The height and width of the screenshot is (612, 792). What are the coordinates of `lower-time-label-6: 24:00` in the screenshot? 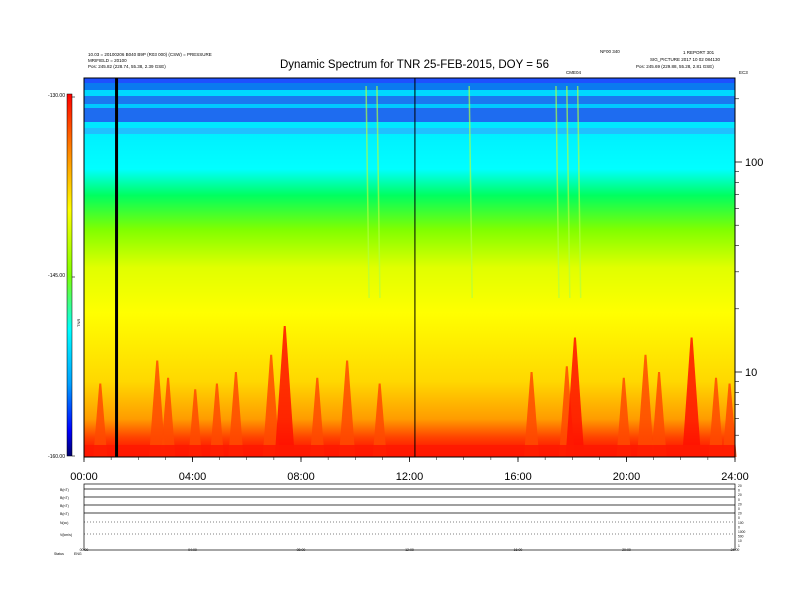 It's located at (735, 550).